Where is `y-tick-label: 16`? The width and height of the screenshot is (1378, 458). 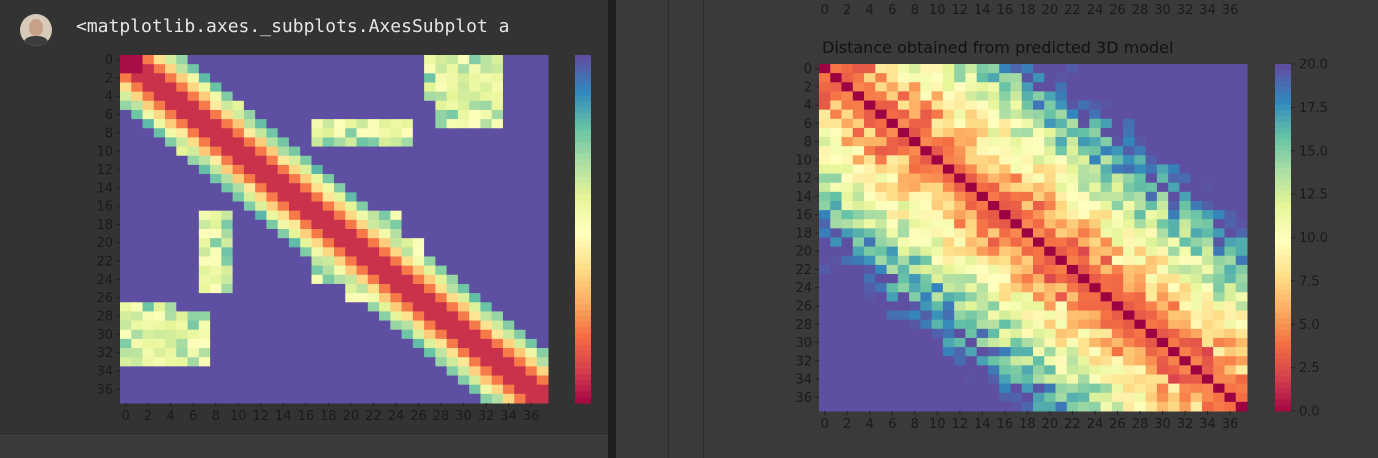 y-tick-label: 16 is located at coordinates (803, 215).